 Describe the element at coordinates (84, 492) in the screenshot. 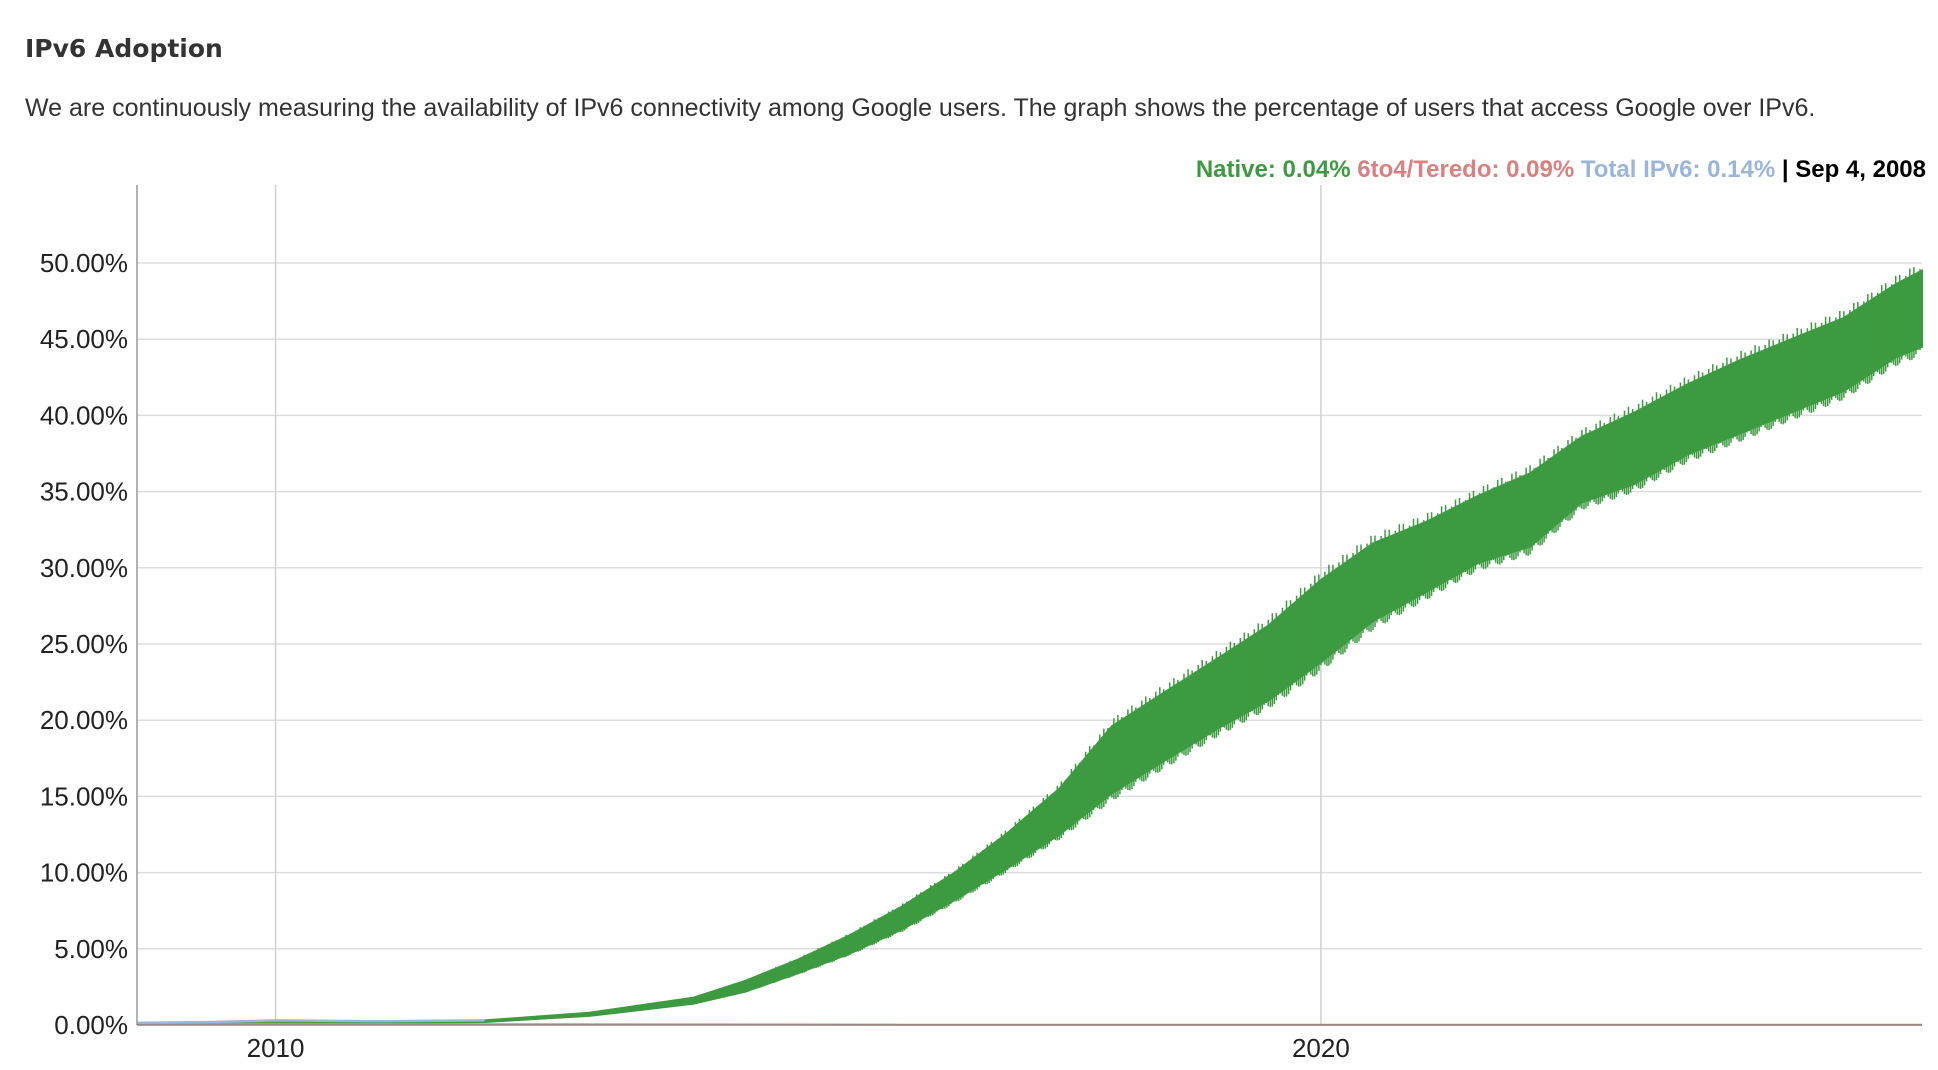

I see `y-tick-label: 35.00%` at that location.